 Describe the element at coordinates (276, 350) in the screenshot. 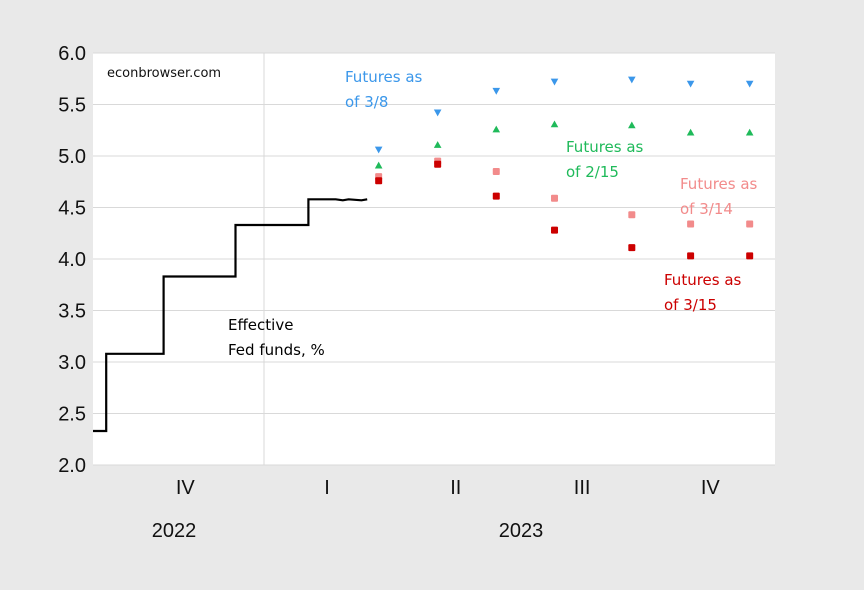

I see `series-label-line: Fed funds, %` at that location.